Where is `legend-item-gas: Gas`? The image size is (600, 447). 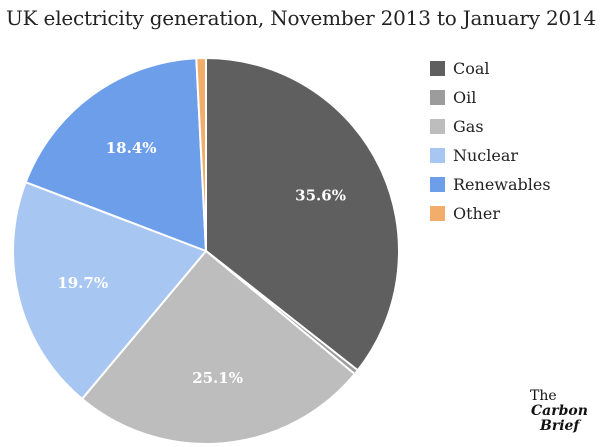 legend-item-gas: Gas is located at coordinates (490, 126).